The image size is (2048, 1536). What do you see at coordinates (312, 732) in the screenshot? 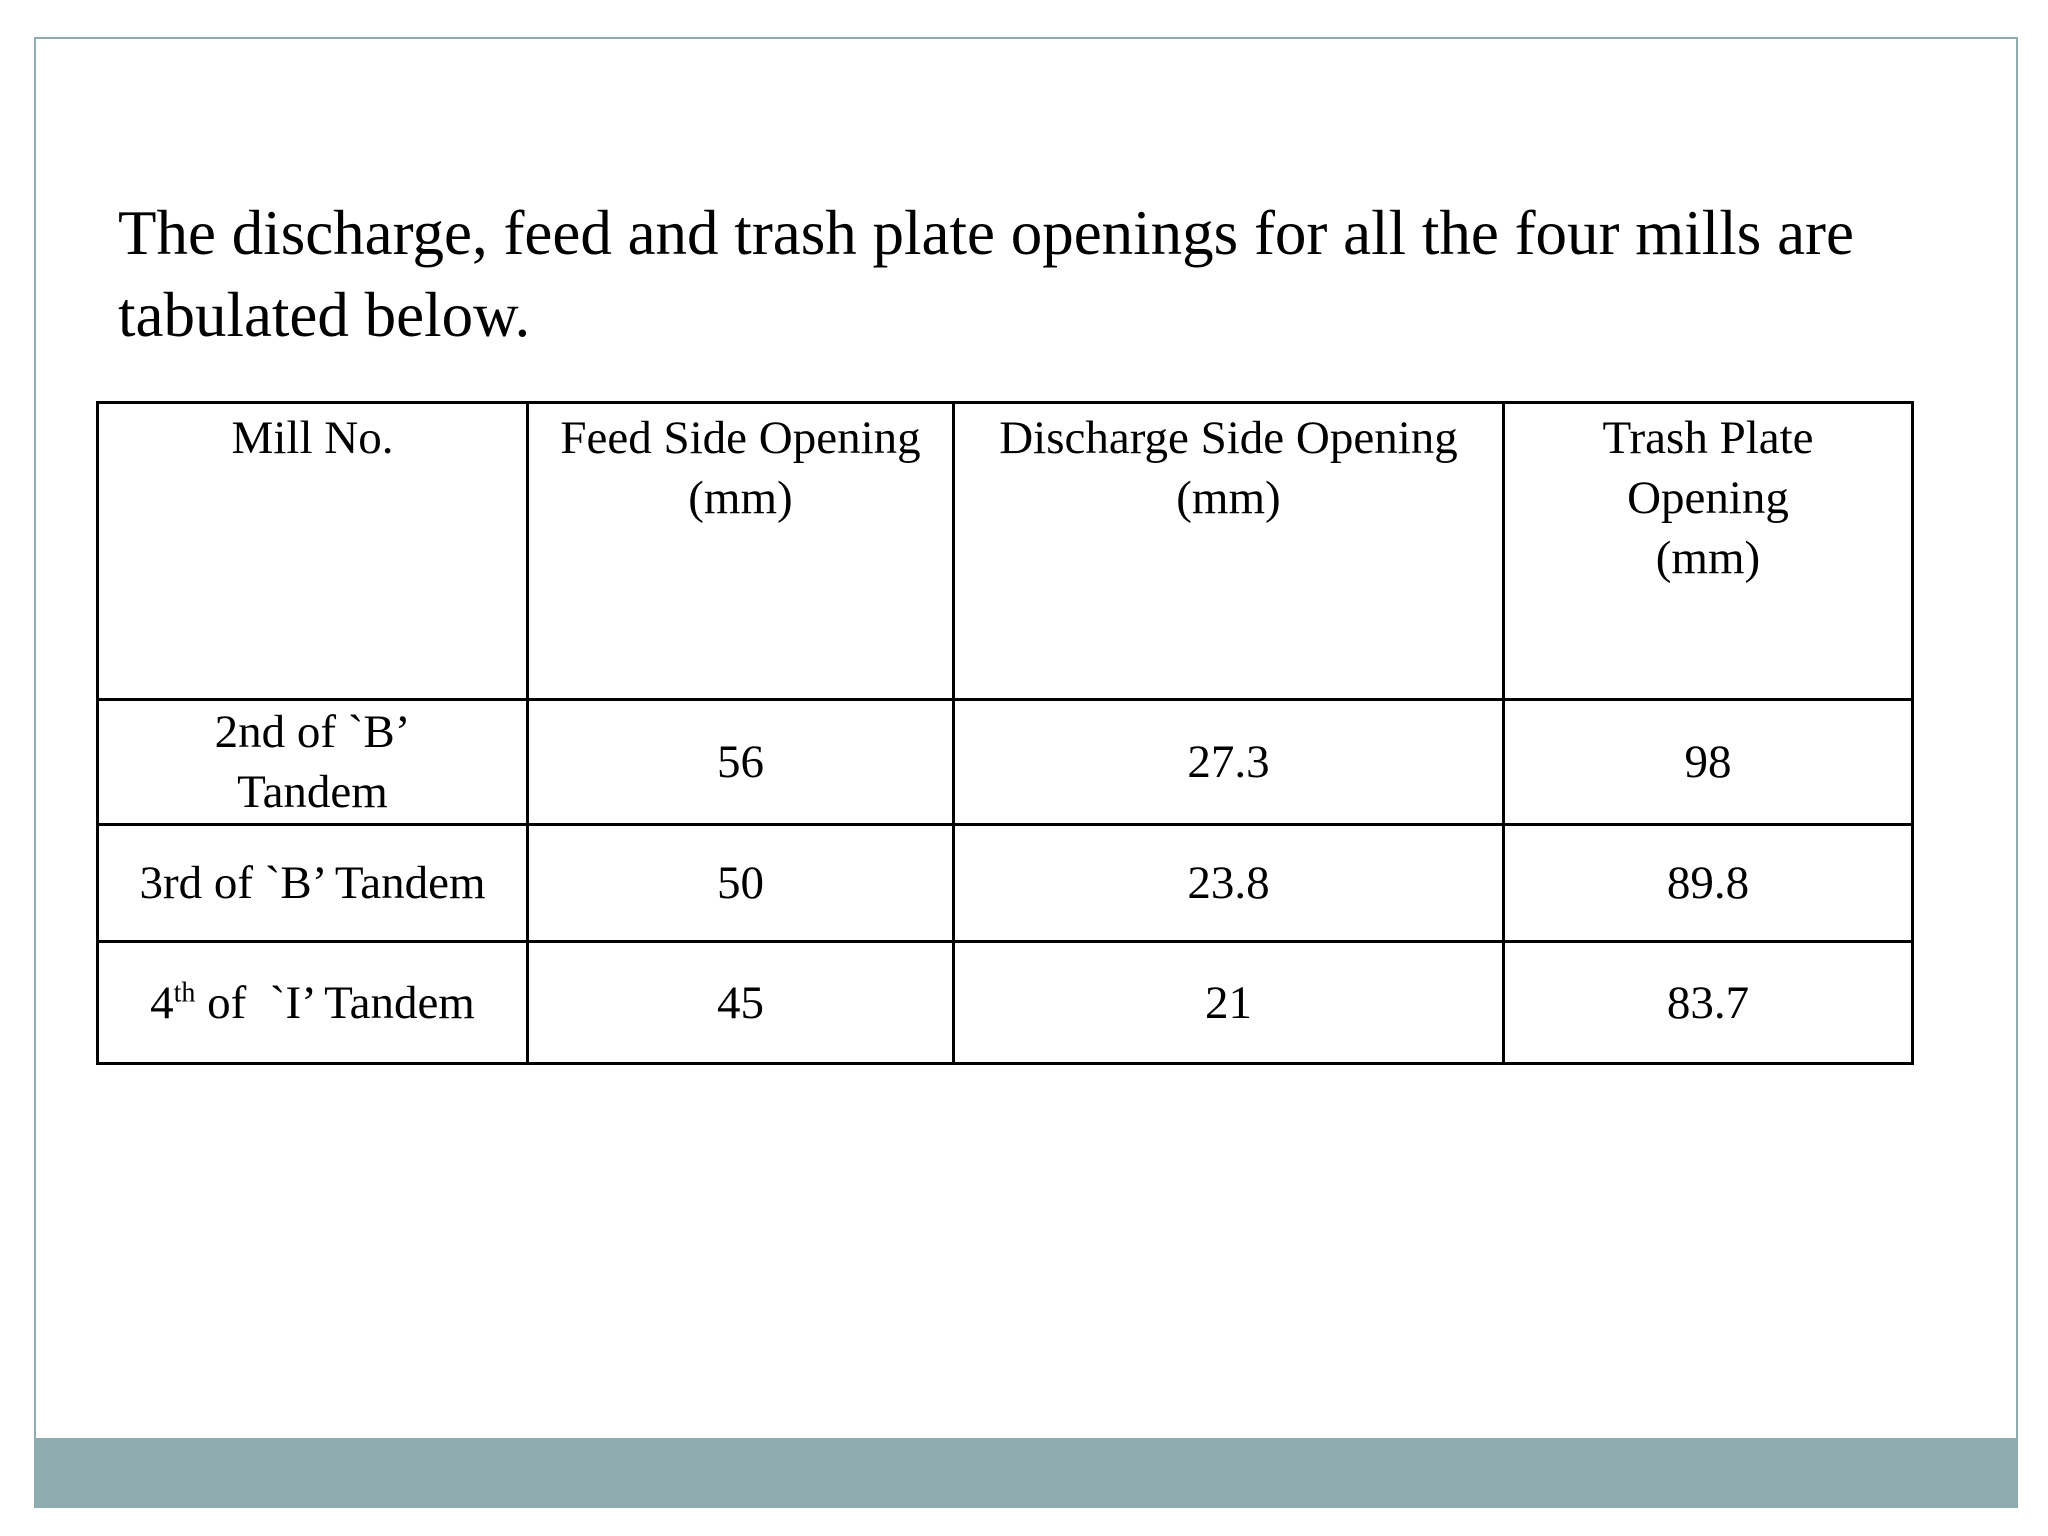
I see `text-line: 2nd of `B’` at bounding box center [312, 732].